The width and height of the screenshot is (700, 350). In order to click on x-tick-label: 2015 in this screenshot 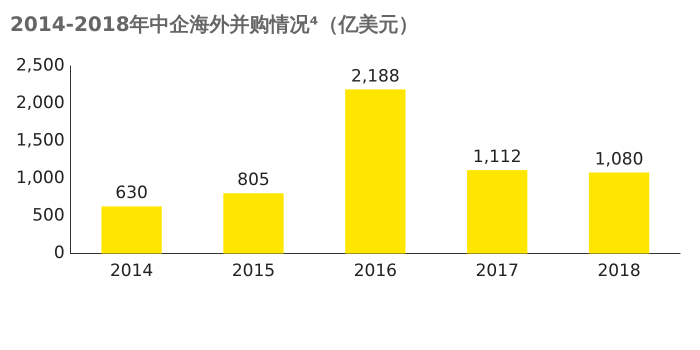, I will do `click(254, 271)`.